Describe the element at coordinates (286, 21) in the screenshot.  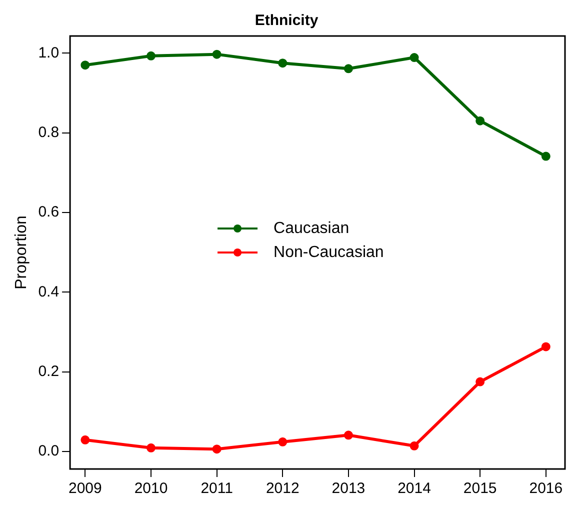
I see `chart-title: Ethnicity` at that location.